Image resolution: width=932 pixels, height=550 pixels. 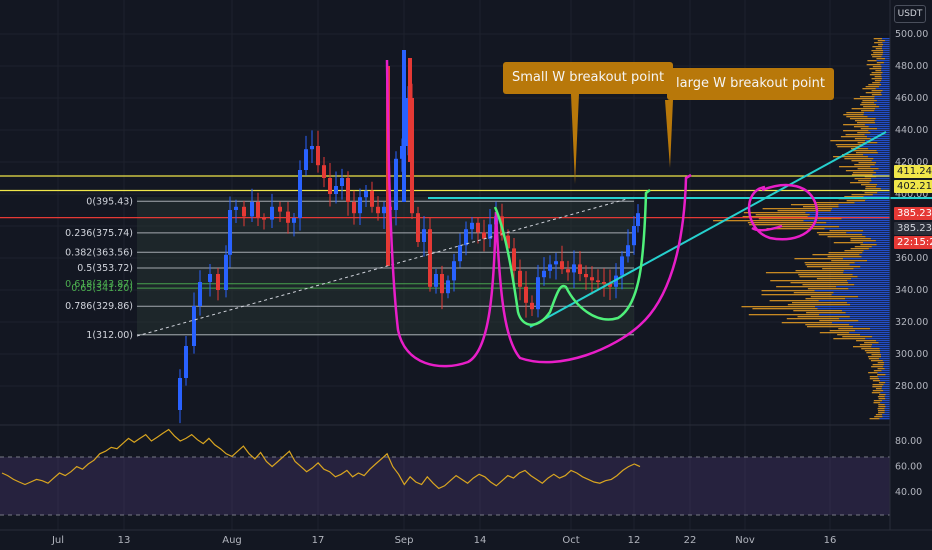 What do you see at coordinates (588, 78) in the screenshot?
I see `small-w-callout: Small W breakout point` at bounding box center [588, 78].